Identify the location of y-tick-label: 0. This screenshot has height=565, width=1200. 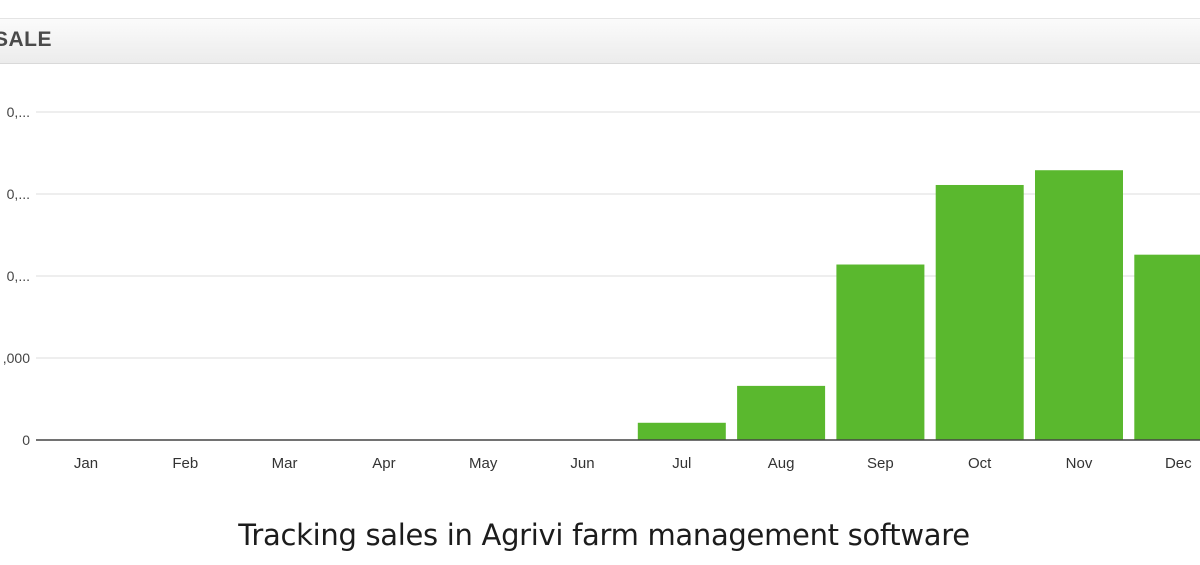
(26, 440).